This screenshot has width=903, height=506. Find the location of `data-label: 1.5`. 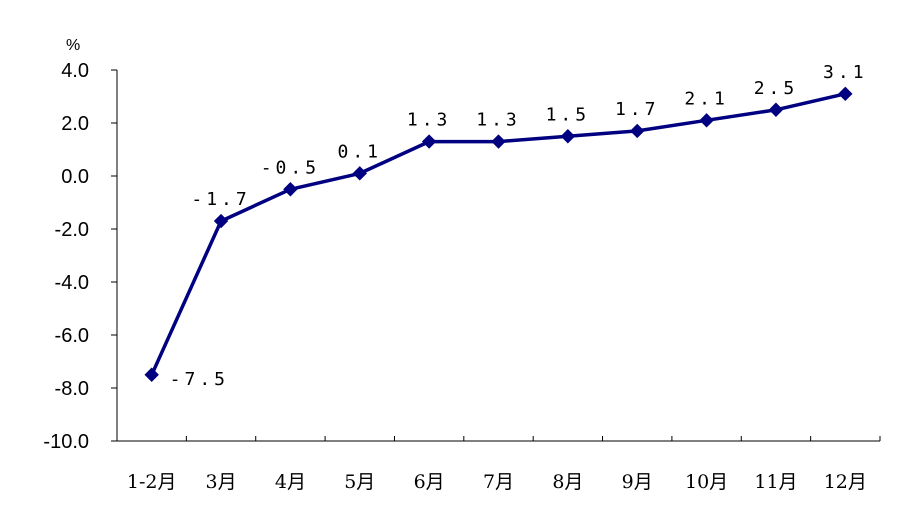

data-label: 1.5 is located at coordinates (568, 114).